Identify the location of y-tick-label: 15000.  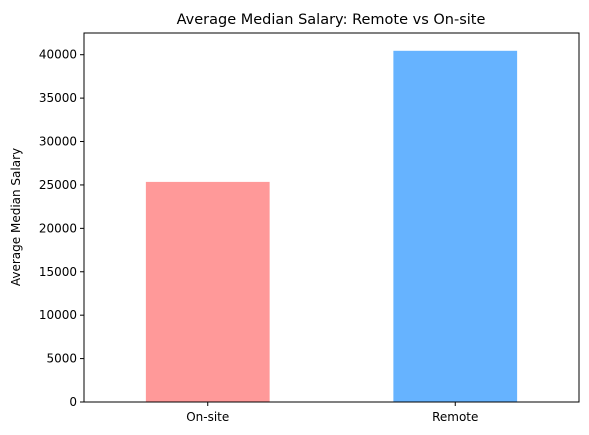
(58, 272).